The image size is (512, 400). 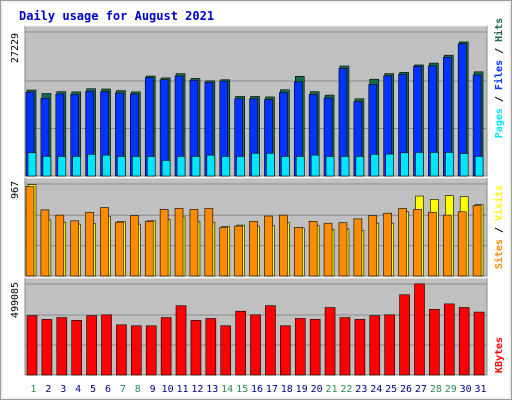 What do you see at coordinates (361, 389) in the screenshot?
I see `x-tick-label: 23` at bounding box center [361, 389].